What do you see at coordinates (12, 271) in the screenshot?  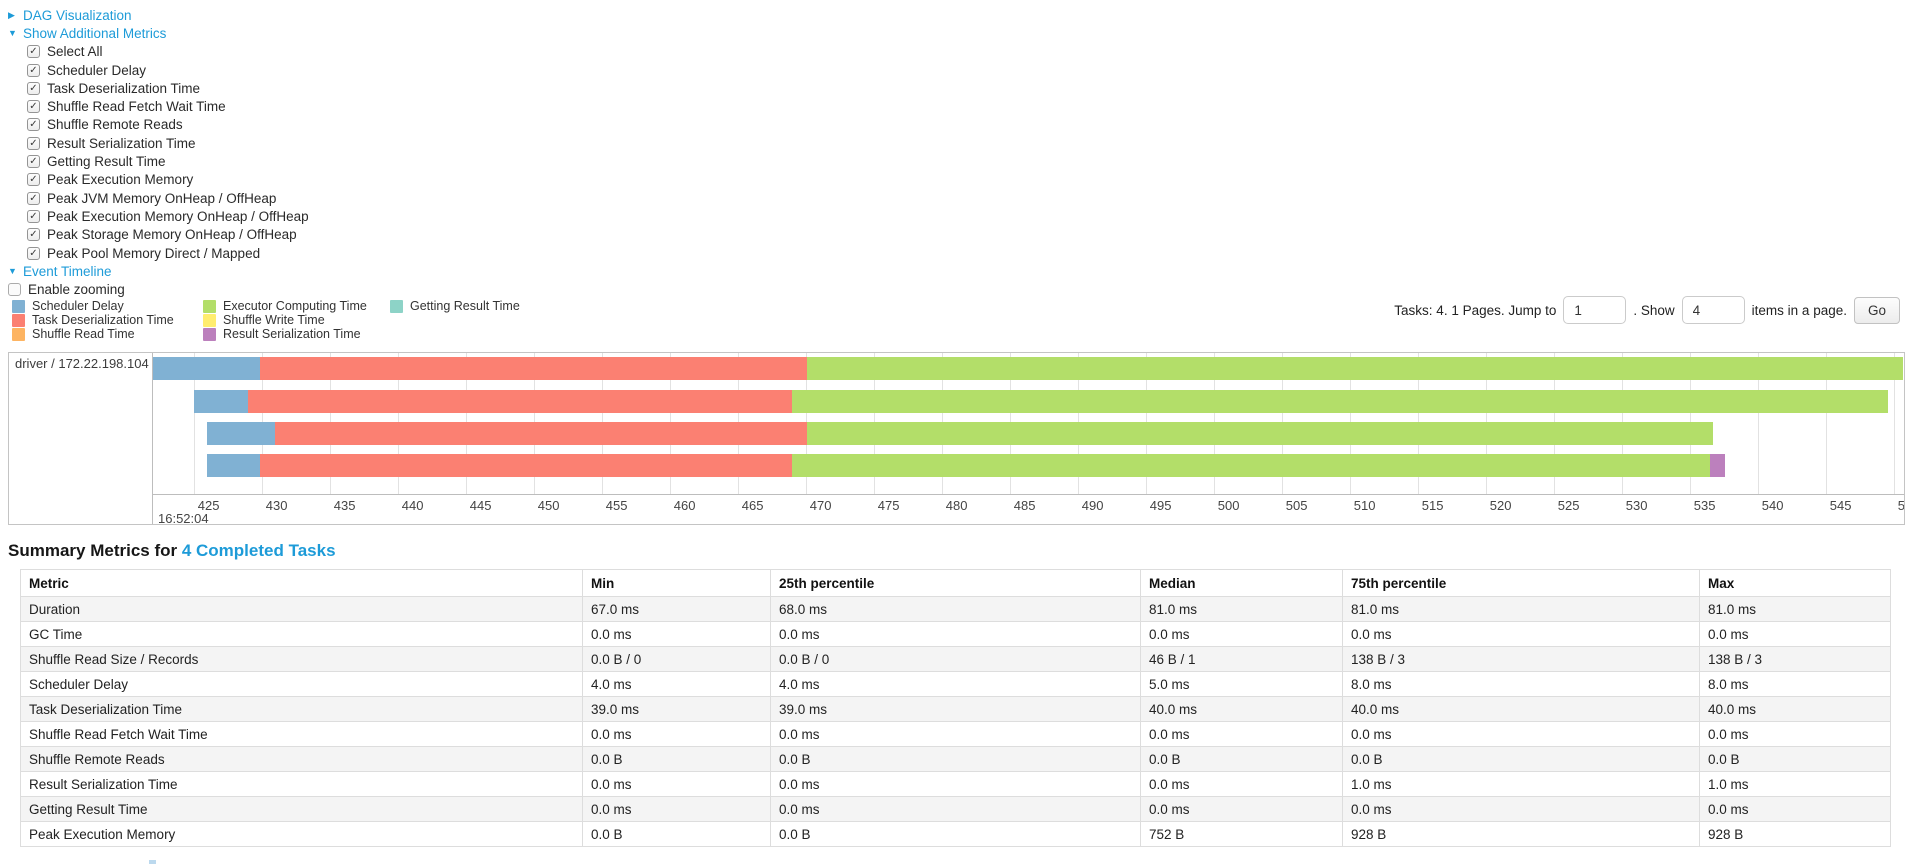 I see `caret-down-icon: ▼` at bounding box center [12, 271].